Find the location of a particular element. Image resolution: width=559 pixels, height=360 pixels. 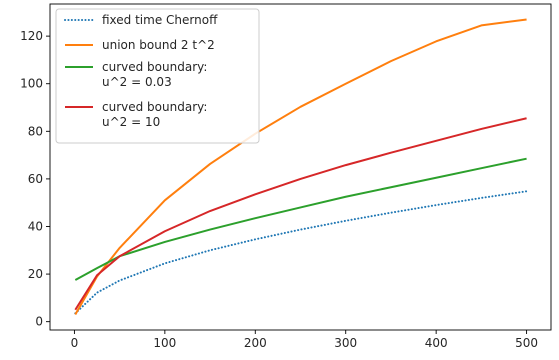

y-tick-label: 40 is located at coordinates (35, 226).